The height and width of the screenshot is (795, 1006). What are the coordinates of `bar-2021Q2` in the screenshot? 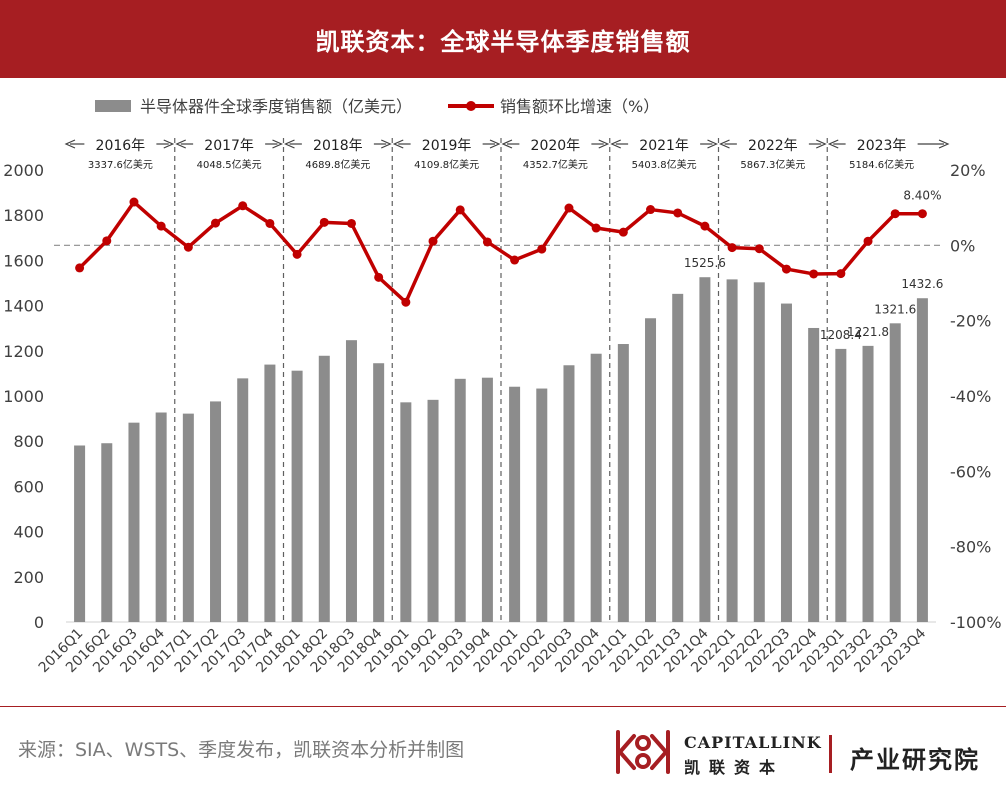 It's located at (651, 470).